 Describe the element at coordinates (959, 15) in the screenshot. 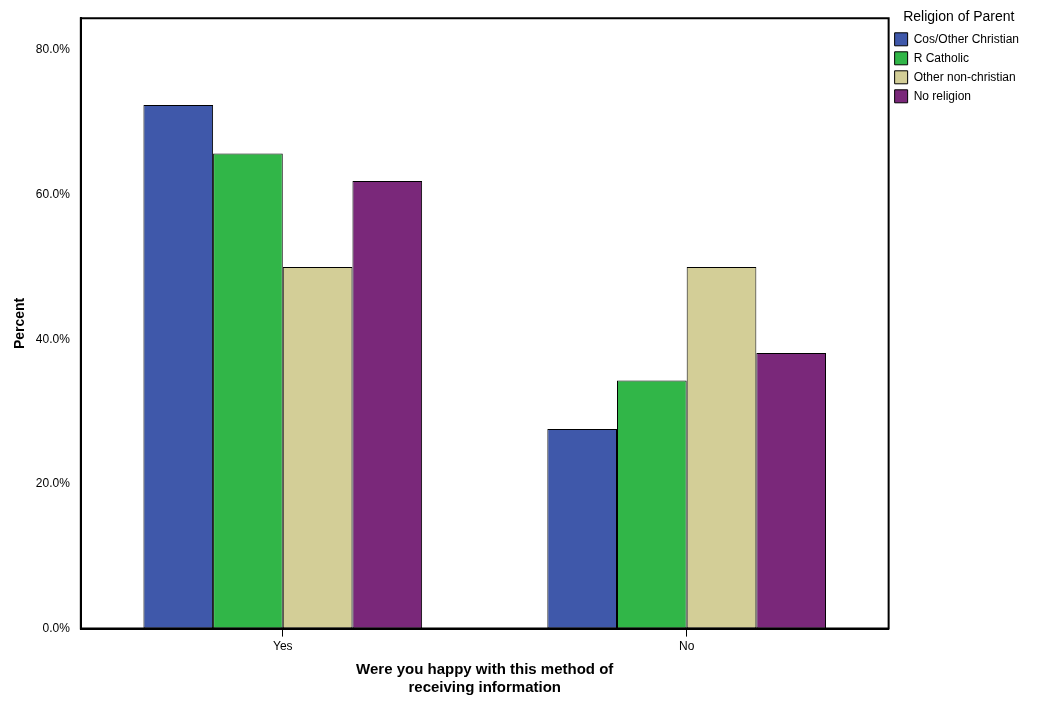

I see `legend-title: Religion of Parent` at that location.